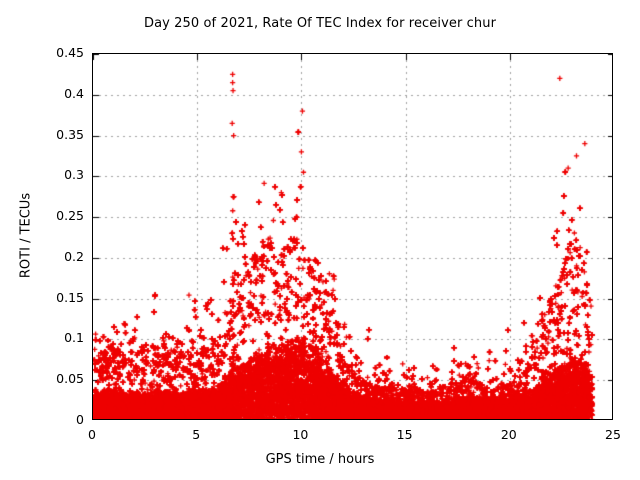 This screenshot has height=480, width=640. Describe the element at coordinates (92, 434) in the screenshot. I see `x-tick-label: 0` at that location.